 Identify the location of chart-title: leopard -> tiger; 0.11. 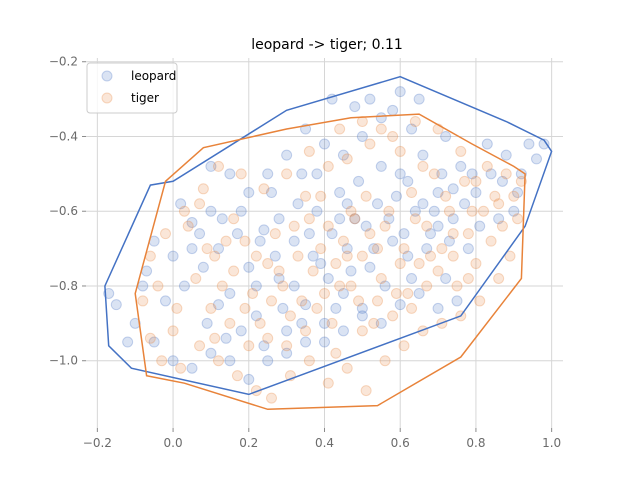
(327, 45).